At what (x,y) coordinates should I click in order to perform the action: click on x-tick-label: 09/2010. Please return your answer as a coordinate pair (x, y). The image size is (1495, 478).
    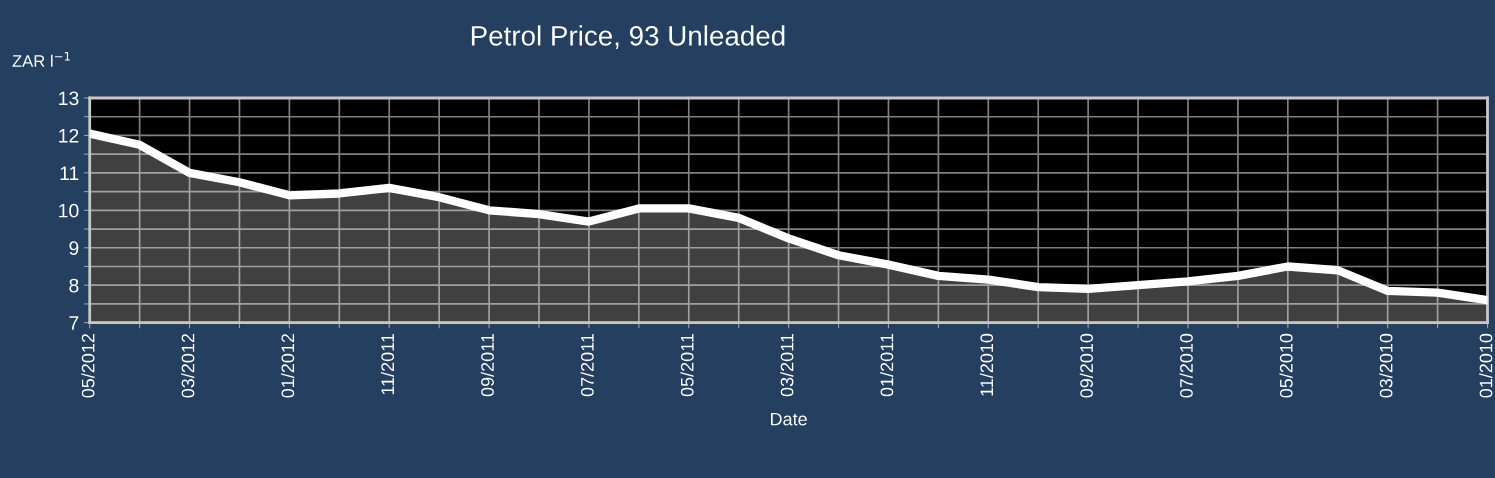
    Looking at the image, I should click on (1086, 365).